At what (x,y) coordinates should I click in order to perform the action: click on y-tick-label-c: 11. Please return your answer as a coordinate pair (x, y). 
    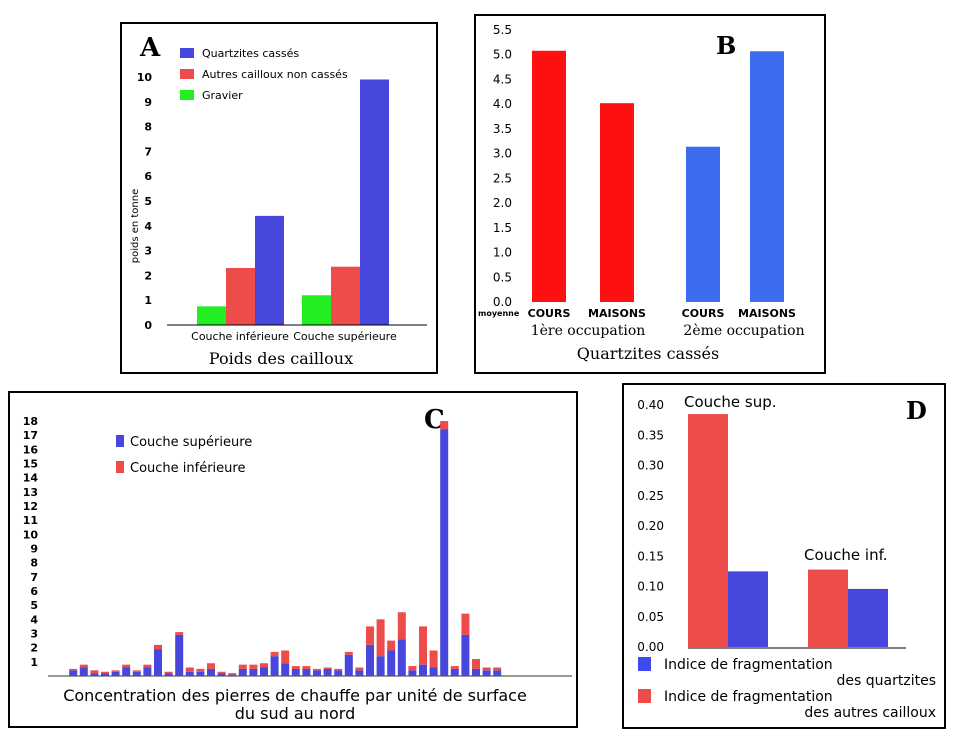
    Looking at the image, I should click on (30, 520).